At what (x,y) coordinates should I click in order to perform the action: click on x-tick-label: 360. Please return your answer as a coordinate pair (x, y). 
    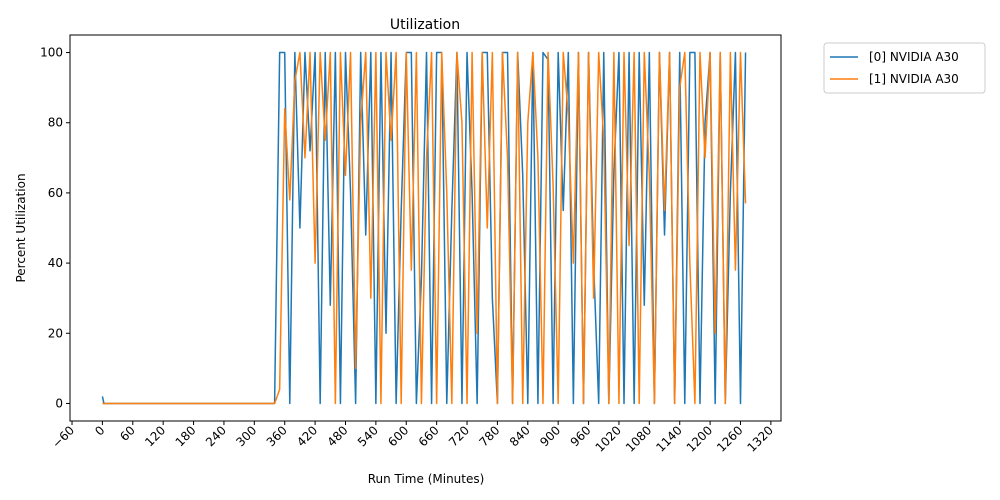
    Looking at the image, I should click on (277, 436).